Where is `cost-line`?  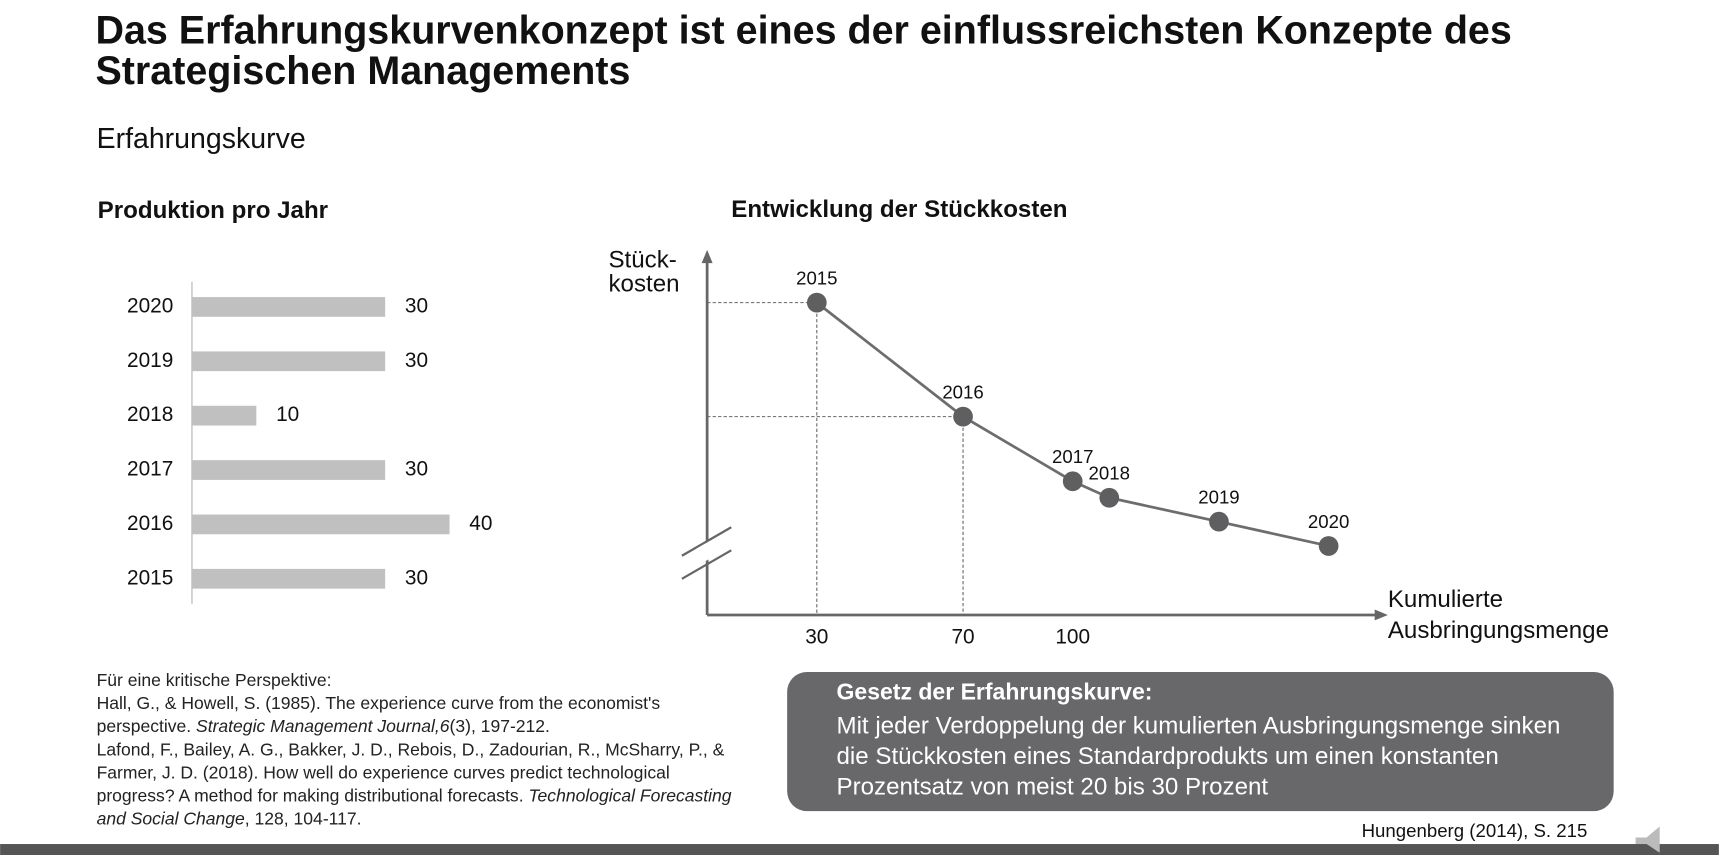
cost-line is located at coordinates (1072, 424).